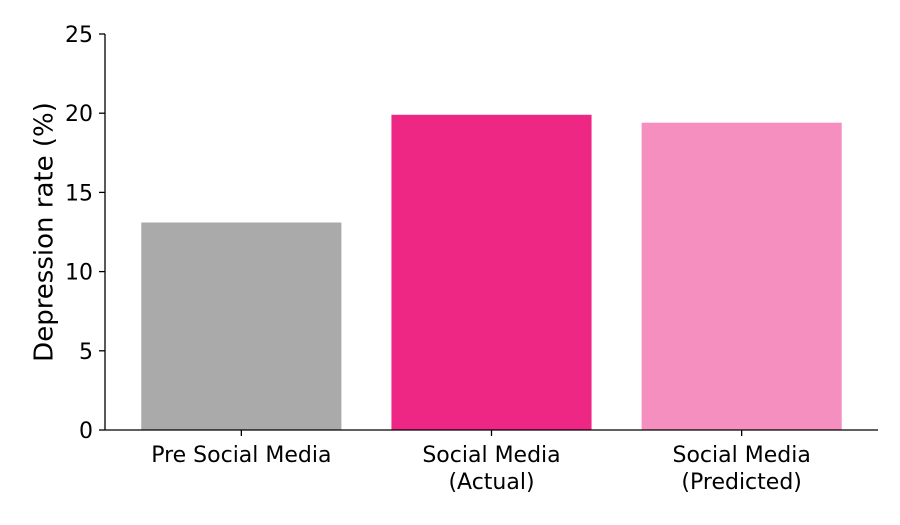 This screenshot has height=525, width=900. I want to click on x-tick-label: Pre Social Media, so click(241, 455).